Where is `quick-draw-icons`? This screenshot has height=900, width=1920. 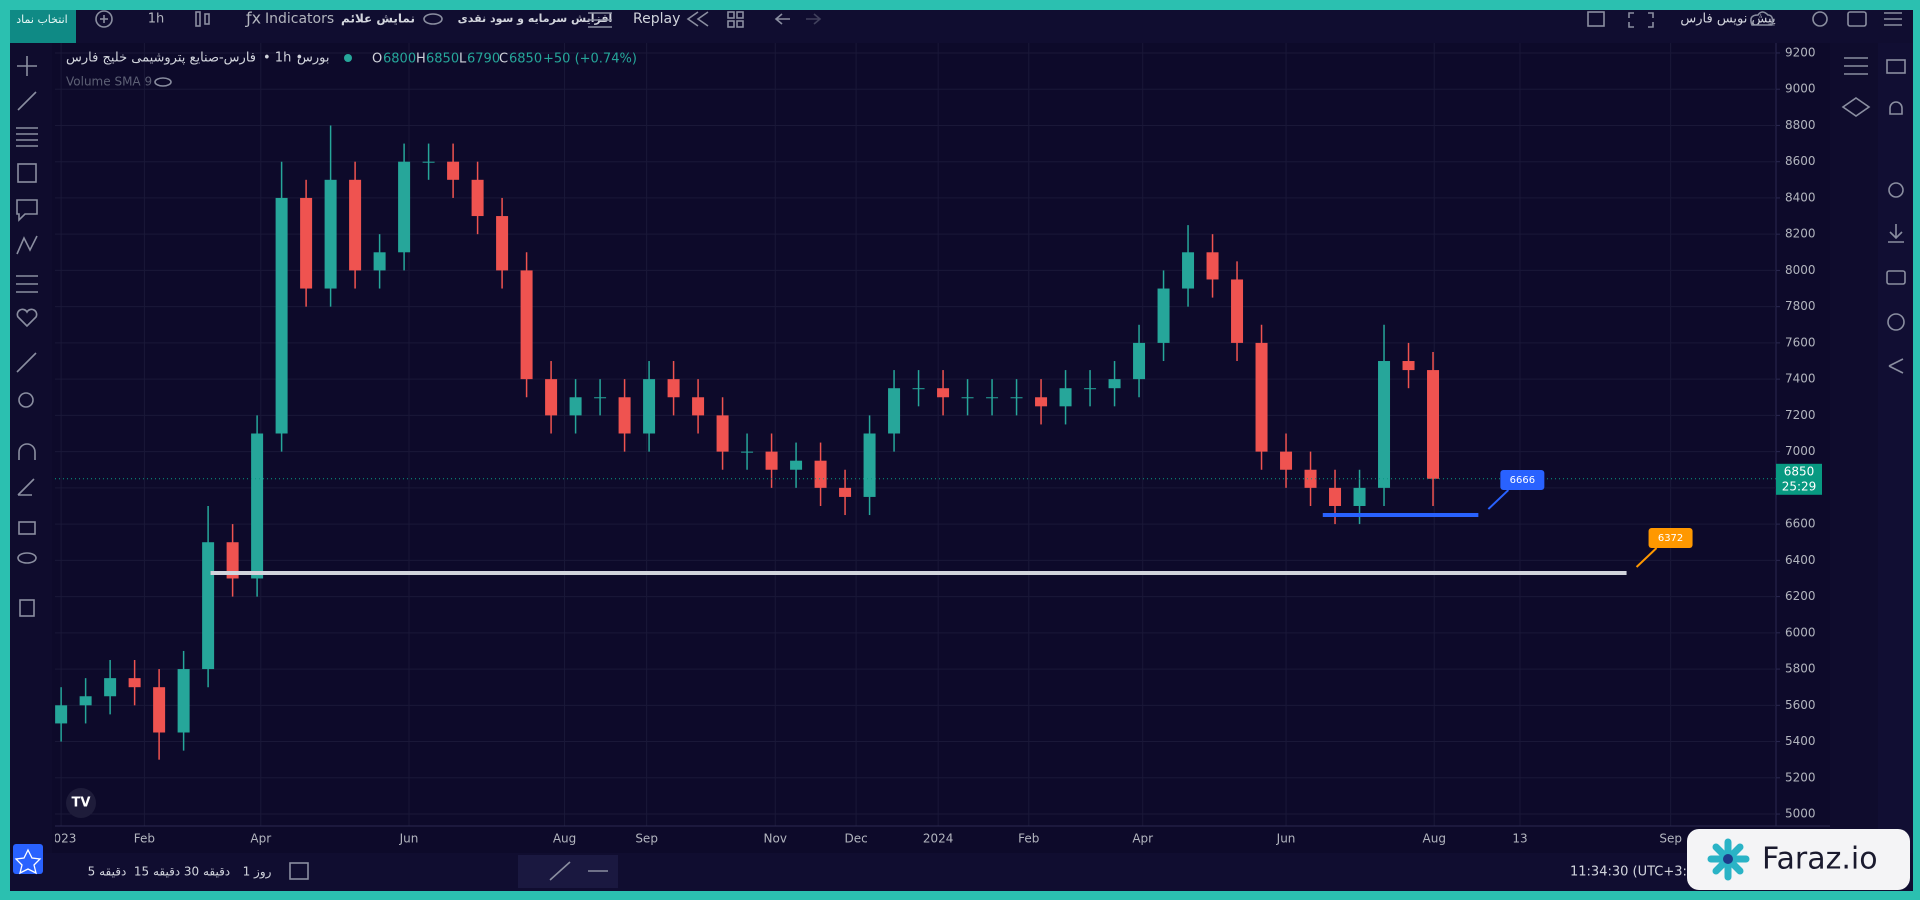 quick-draw-icons is located at coordinates (578, 871).